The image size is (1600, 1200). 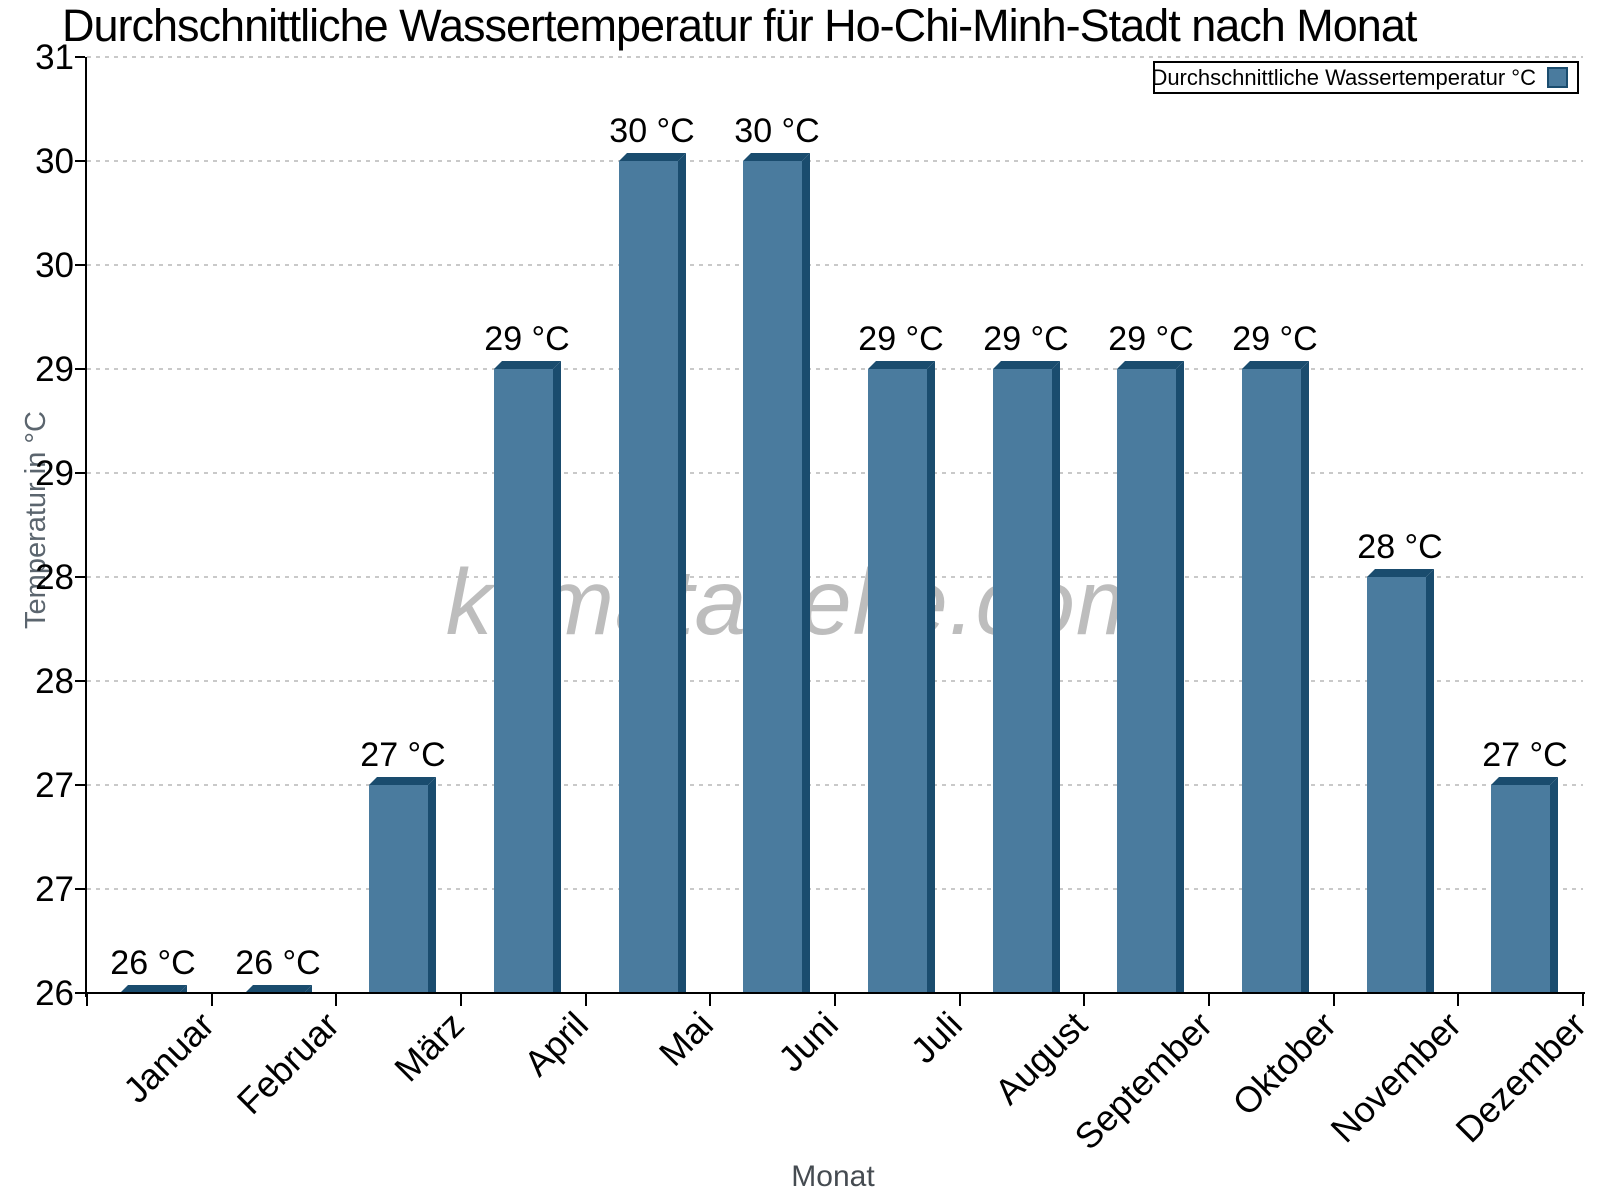 What do you see at coordinates (153, 963) in the screenshot?
I see `bar-value-label: 26 °C` at bounding box center [153, 963].